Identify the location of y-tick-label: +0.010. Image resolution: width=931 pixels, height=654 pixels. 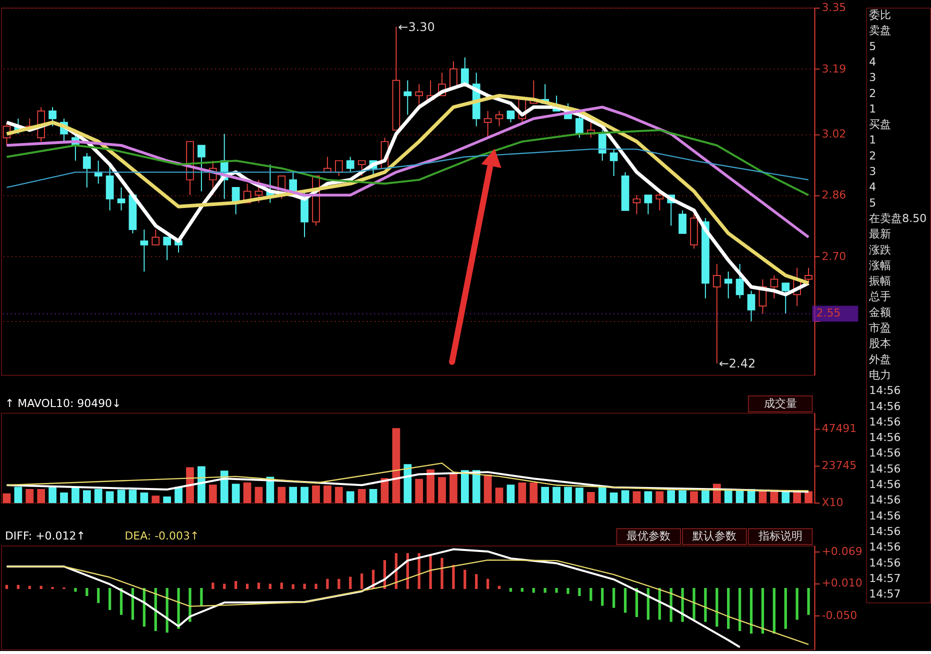
(842, 583).